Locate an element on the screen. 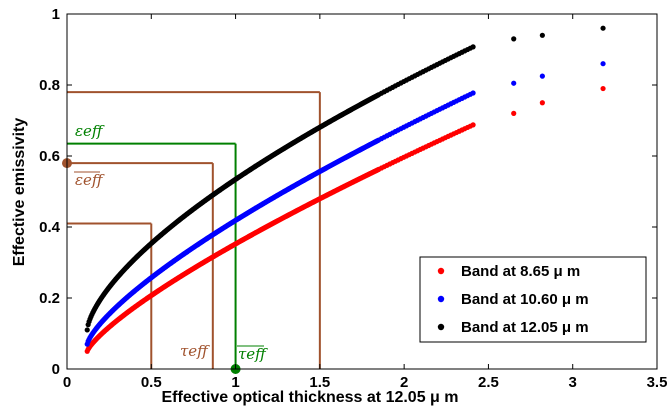  x-axis-label: Effective optical thickness at 12.05 μ m is located at coordinates (309, 397).